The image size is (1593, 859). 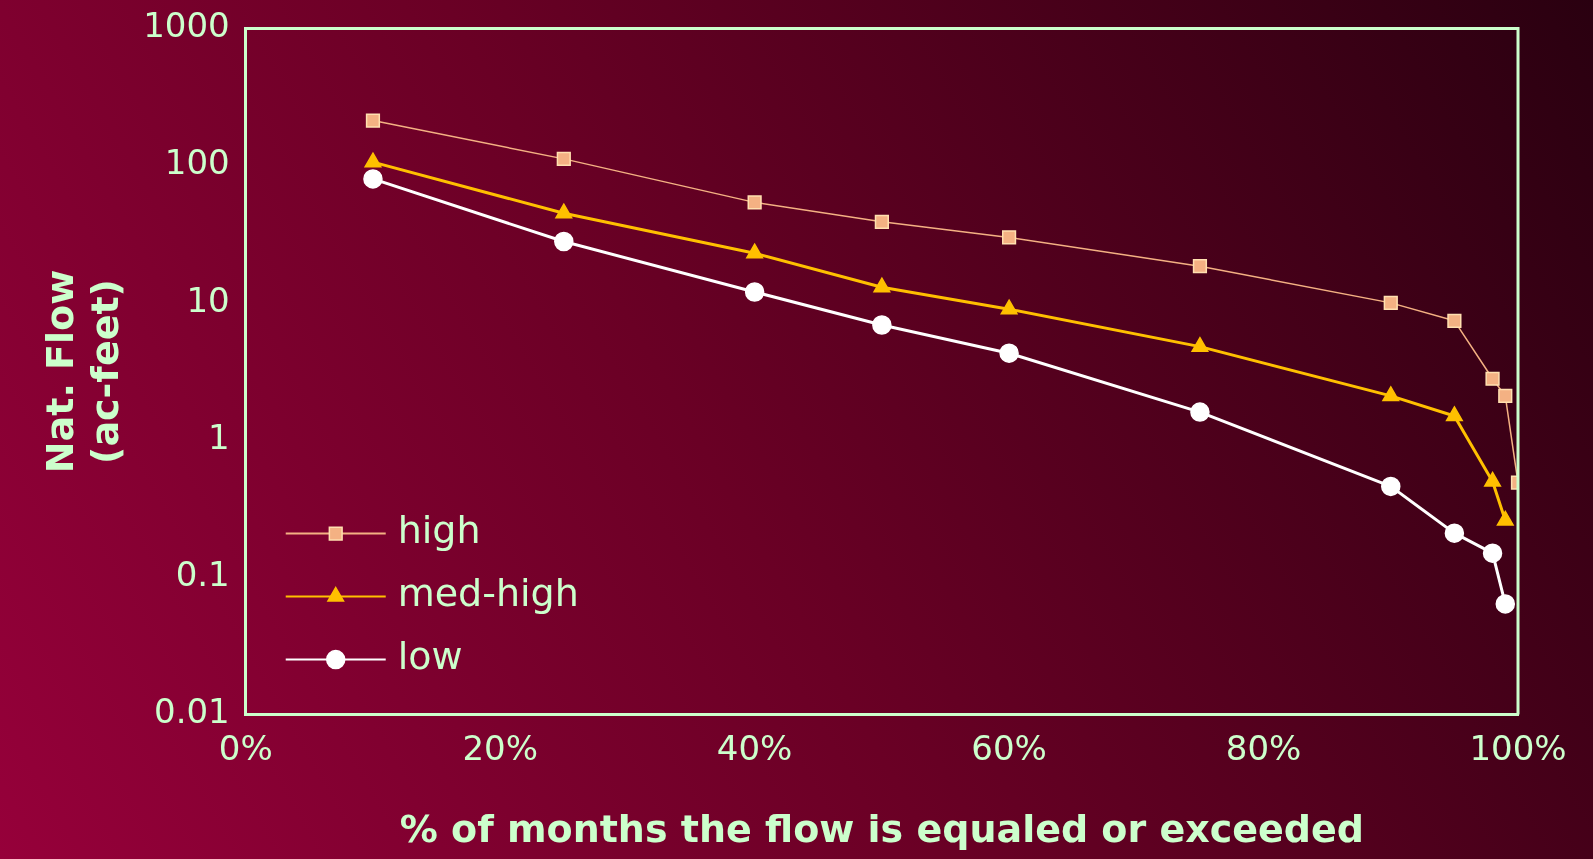 What do you see at coordinates (430, 656) in the screenshot?
I see `legend-label: low` at bounding box center [430, 656].